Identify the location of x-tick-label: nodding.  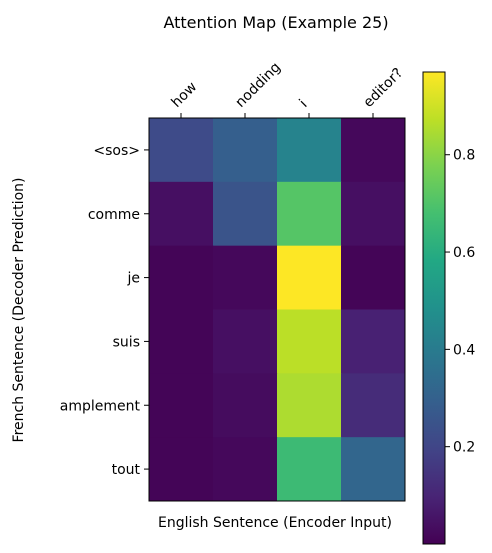
(259, 85).